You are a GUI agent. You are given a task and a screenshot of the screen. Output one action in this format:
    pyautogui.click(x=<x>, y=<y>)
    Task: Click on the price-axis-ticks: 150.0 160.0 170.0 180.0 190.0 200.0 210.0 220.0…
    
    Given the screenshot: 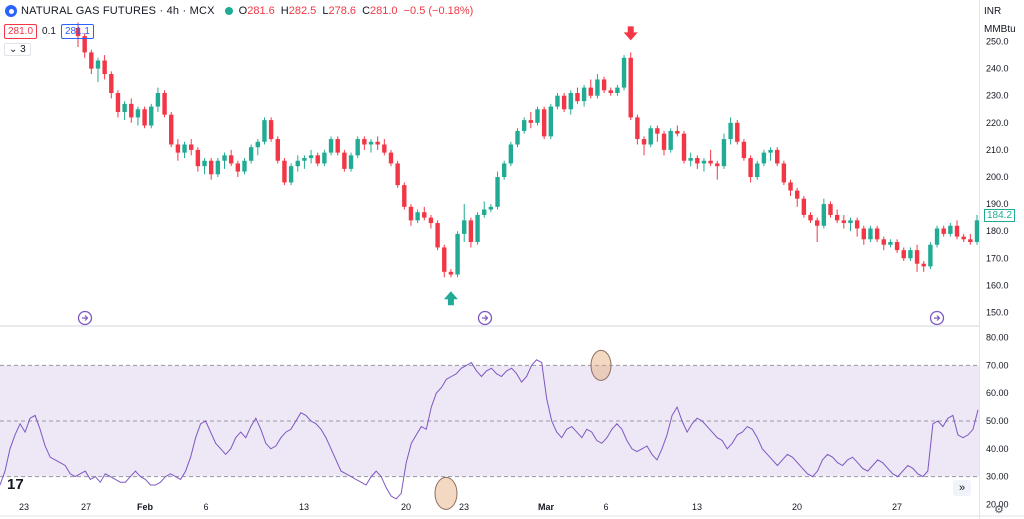 What is the action you would take?
    pyautogui.click(x=997, y=177)
    